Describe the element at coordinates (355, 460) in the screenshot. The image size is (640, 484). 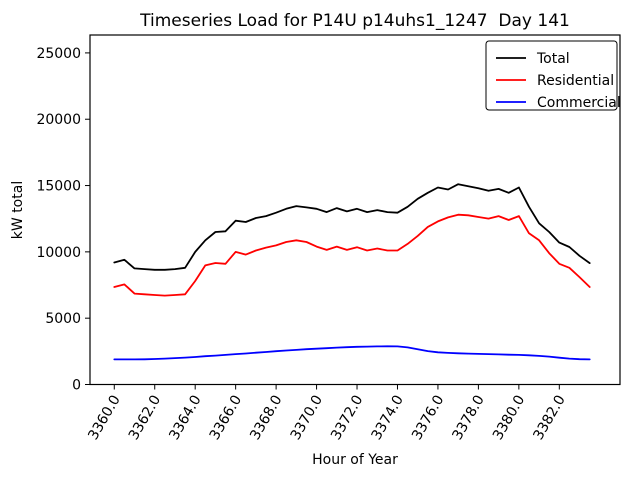
I see `x-axis-label: Hour of Year` at that location.